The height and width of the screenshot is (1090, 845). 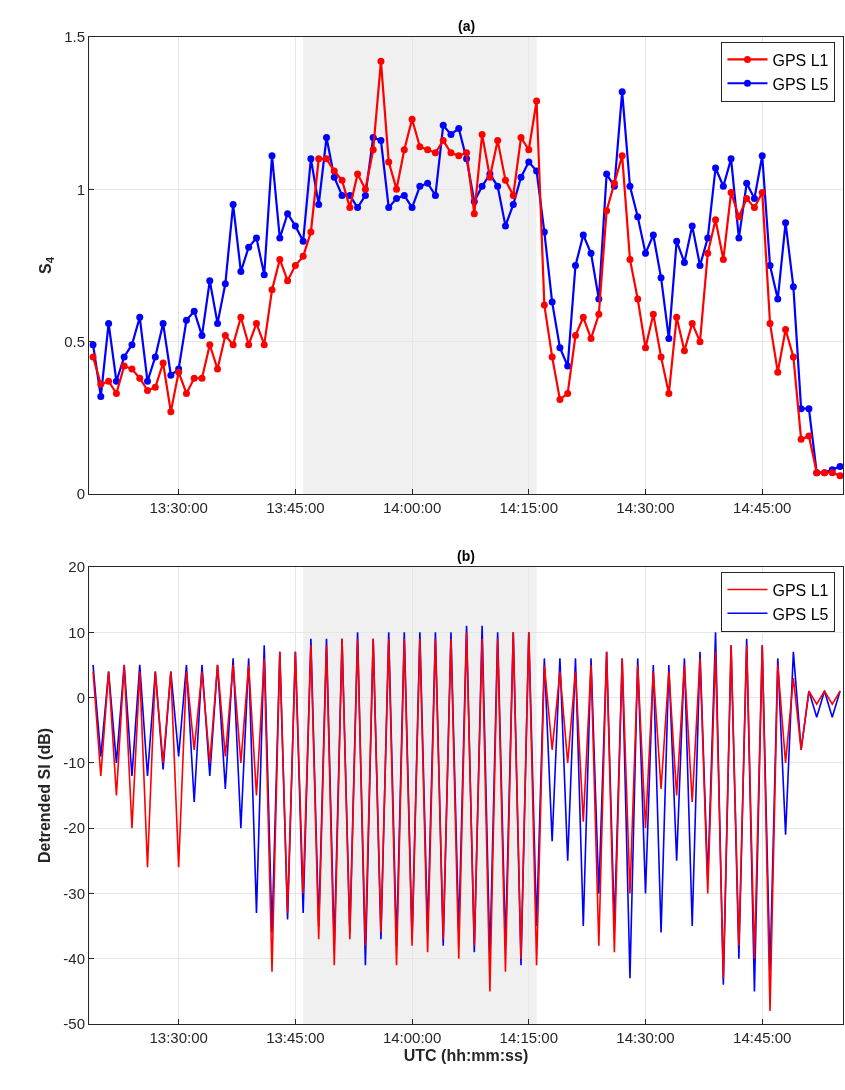 What do you see at coordinates (74, 1024) in the screenshot?
I see `y-tick-label: -50` at bounding box center [74, 1024].